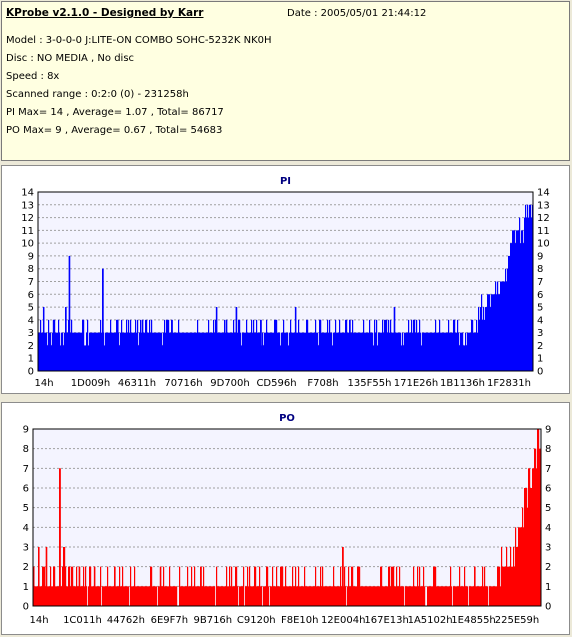  I want to click on po-x-tick-label: 1A5102h, so click(430, 620).